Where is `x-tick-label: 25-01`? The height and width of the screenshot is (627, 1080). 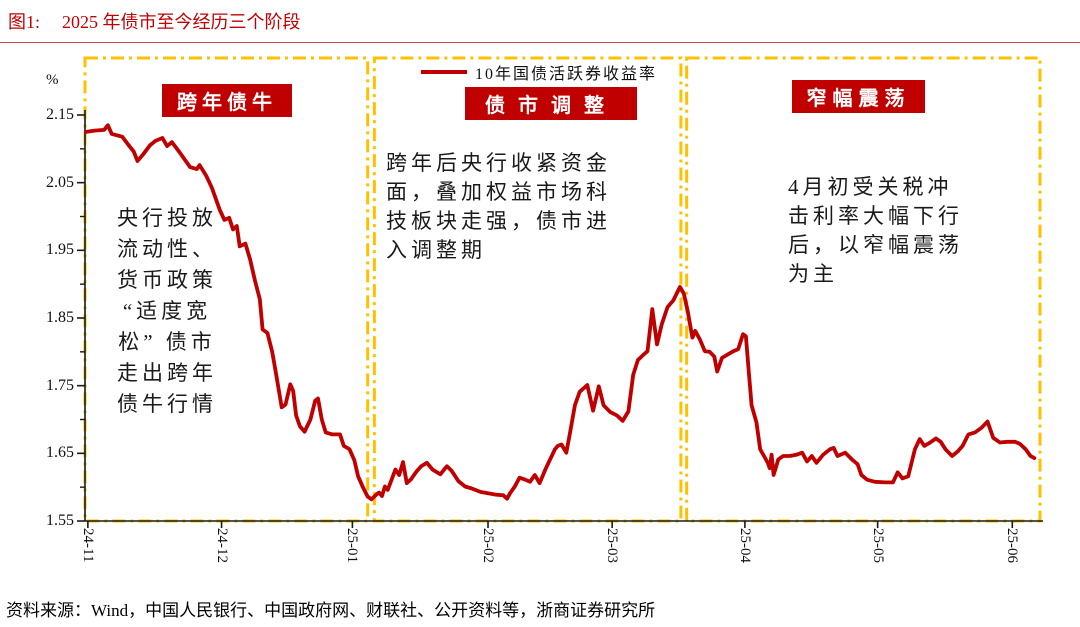
x-tick-label: 25-01 is located at coordinates (352, 545).